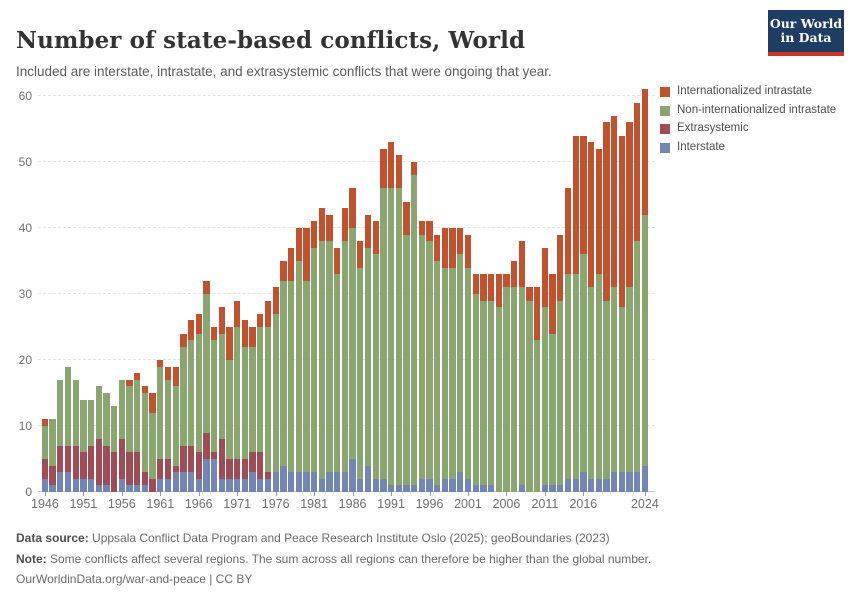  Describe the element at coordinates (75, 435) in the screenshot. I see `bar-1950` at that location.